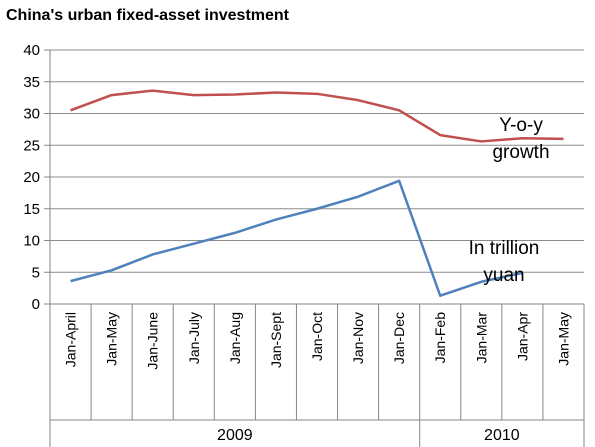  What do you see at coordinates (358, 338) in the screenshot?
I see `x-tick-label: Jan-Nov` at bounding box center [358, 338].